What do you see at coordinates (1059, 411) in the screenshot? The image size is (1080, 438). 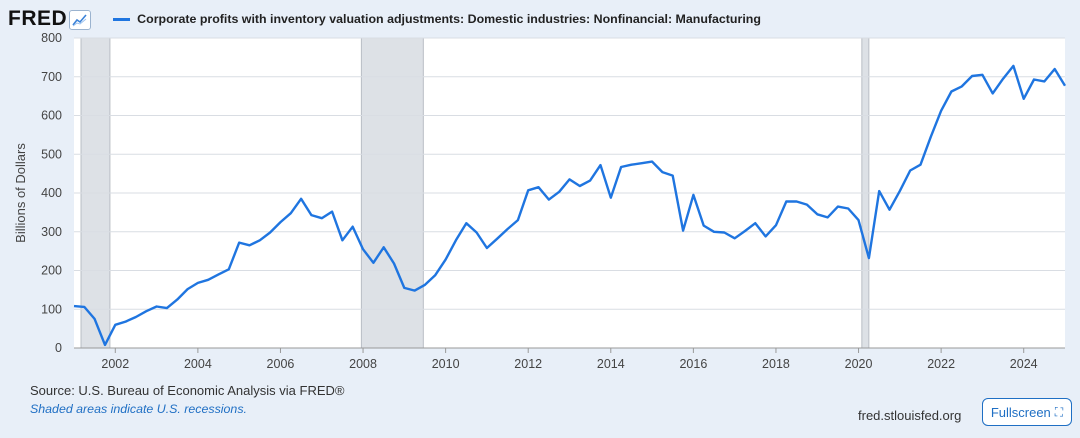 I see `expand-corners-icon: ⛶` at bounding box center [1059, 411].